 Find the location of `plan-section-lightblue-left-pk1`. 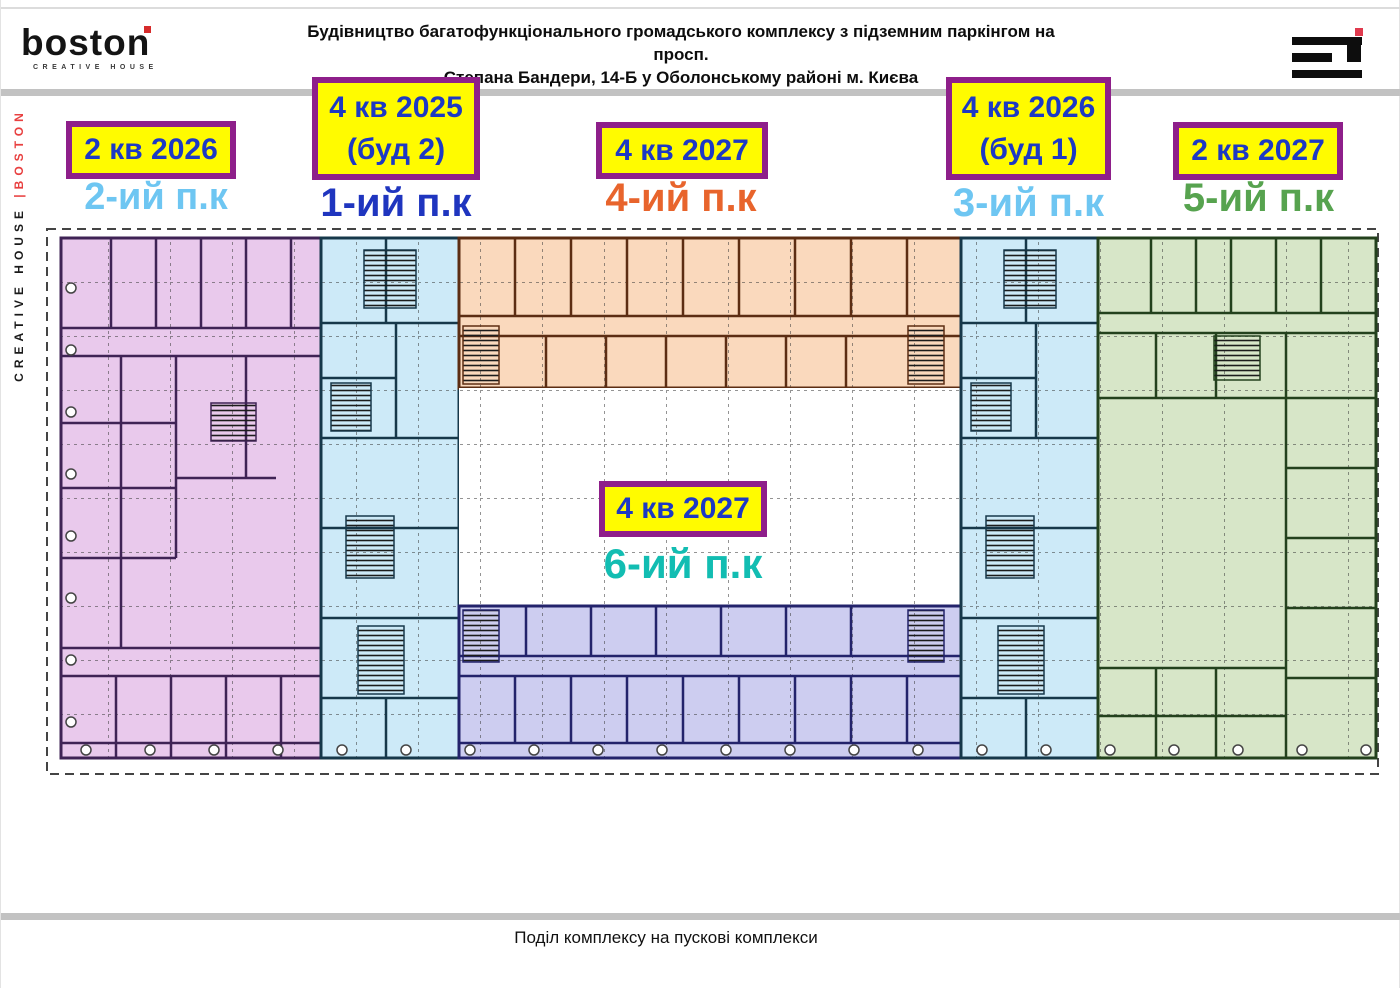

plan-section-lightblue-left-pk1 is located at coordinates (390, 498).